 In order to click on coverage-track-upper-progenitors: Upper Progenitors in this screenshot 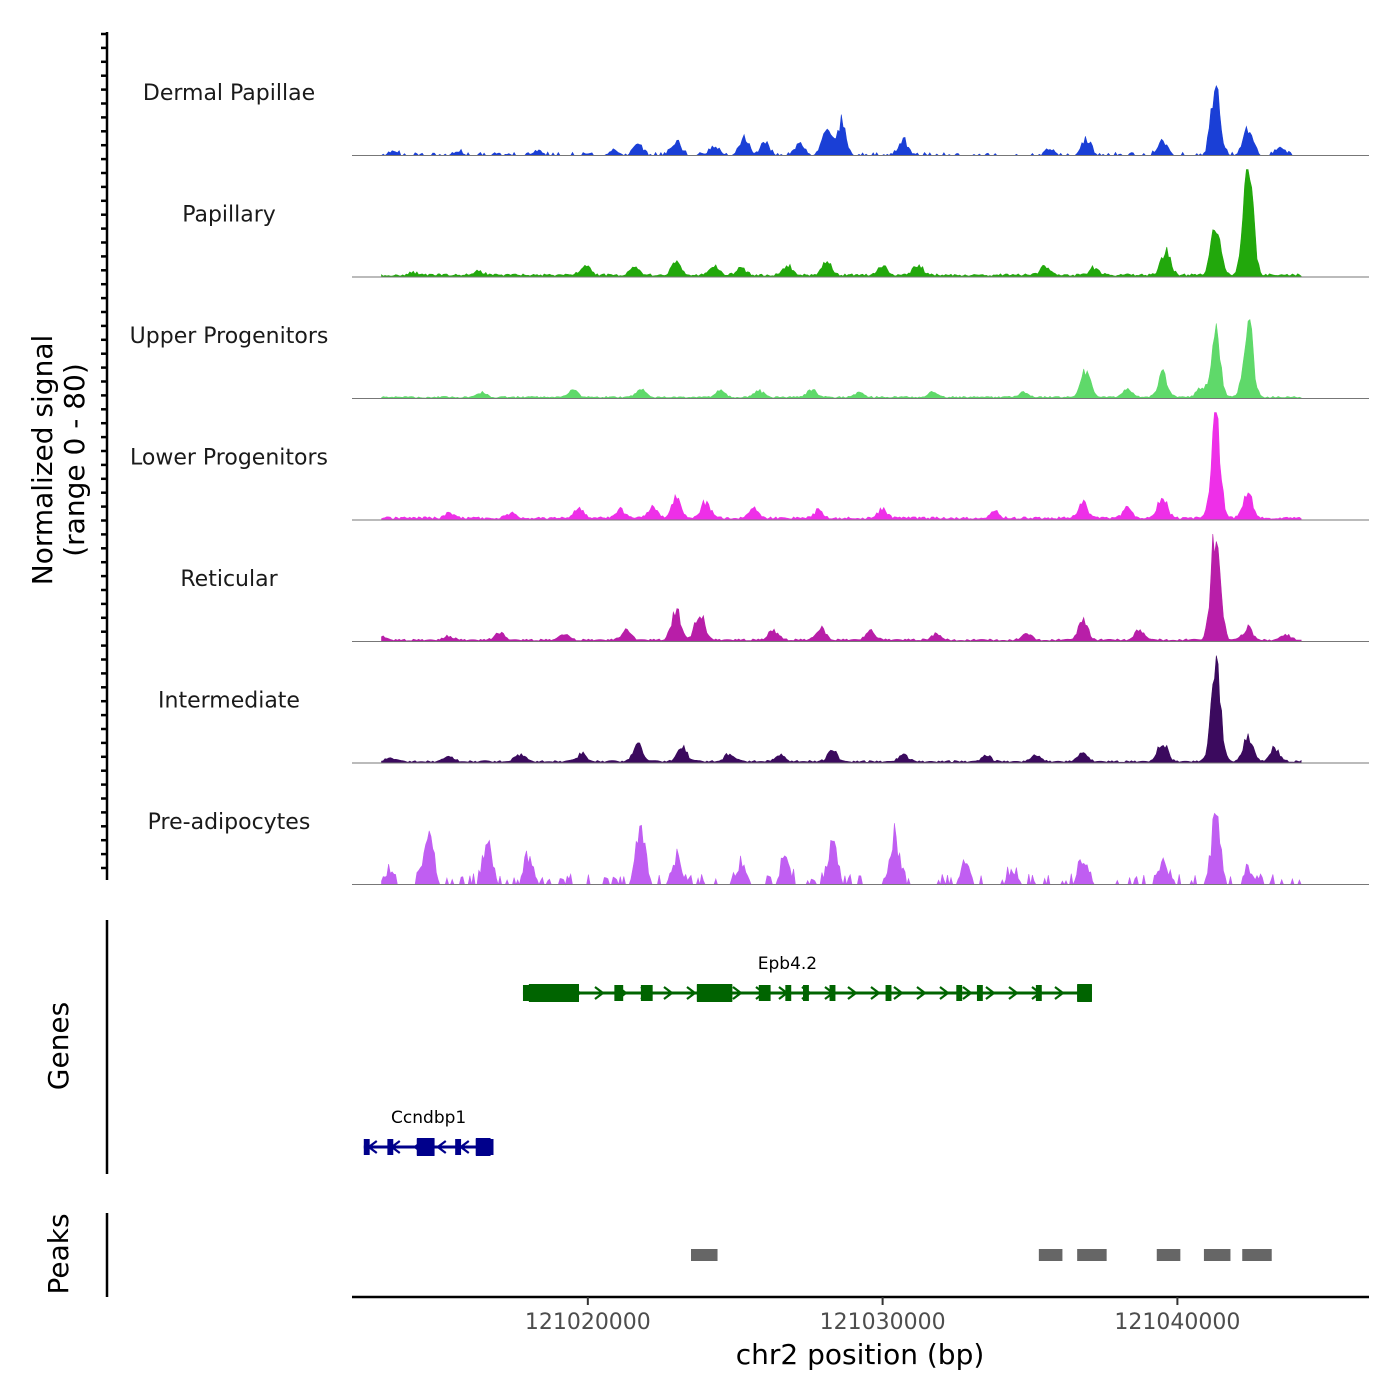, I will do `click(749, 359)`.